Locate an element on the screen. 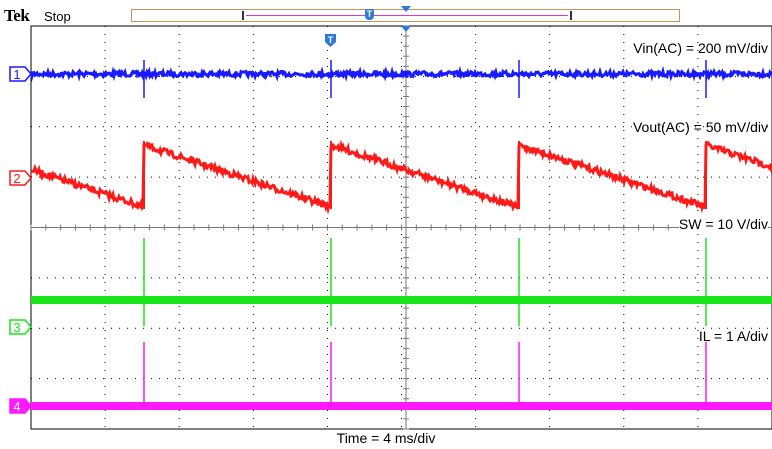 The image size is (772, 449). trigger-position-marker: T is located at coordinates (330, 40).